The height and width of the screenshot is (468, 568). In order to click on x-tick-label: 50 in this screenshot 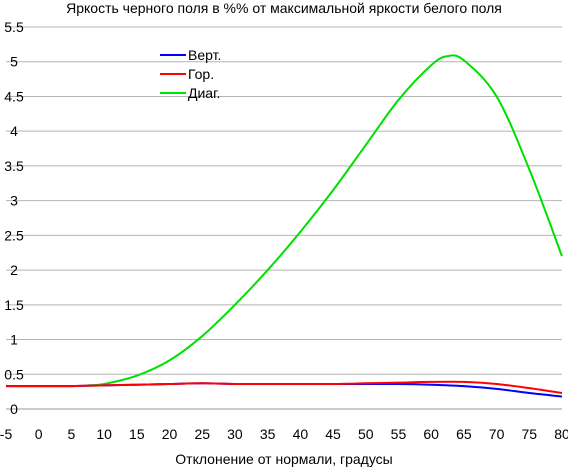, I will do `click(366, 434)`.